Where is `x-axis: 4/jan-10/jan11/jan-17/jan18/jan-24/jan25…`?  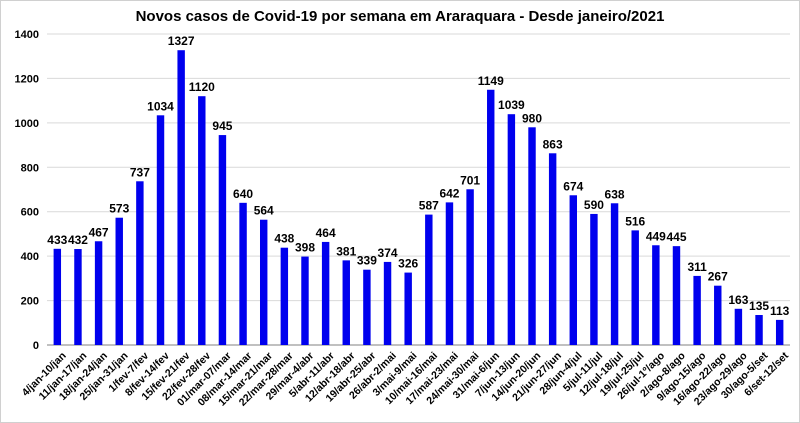 x-axis: 4/jan-10/jan11/jan-17/jan18/jan-24/jan25… is located at coordinates (406, 378).